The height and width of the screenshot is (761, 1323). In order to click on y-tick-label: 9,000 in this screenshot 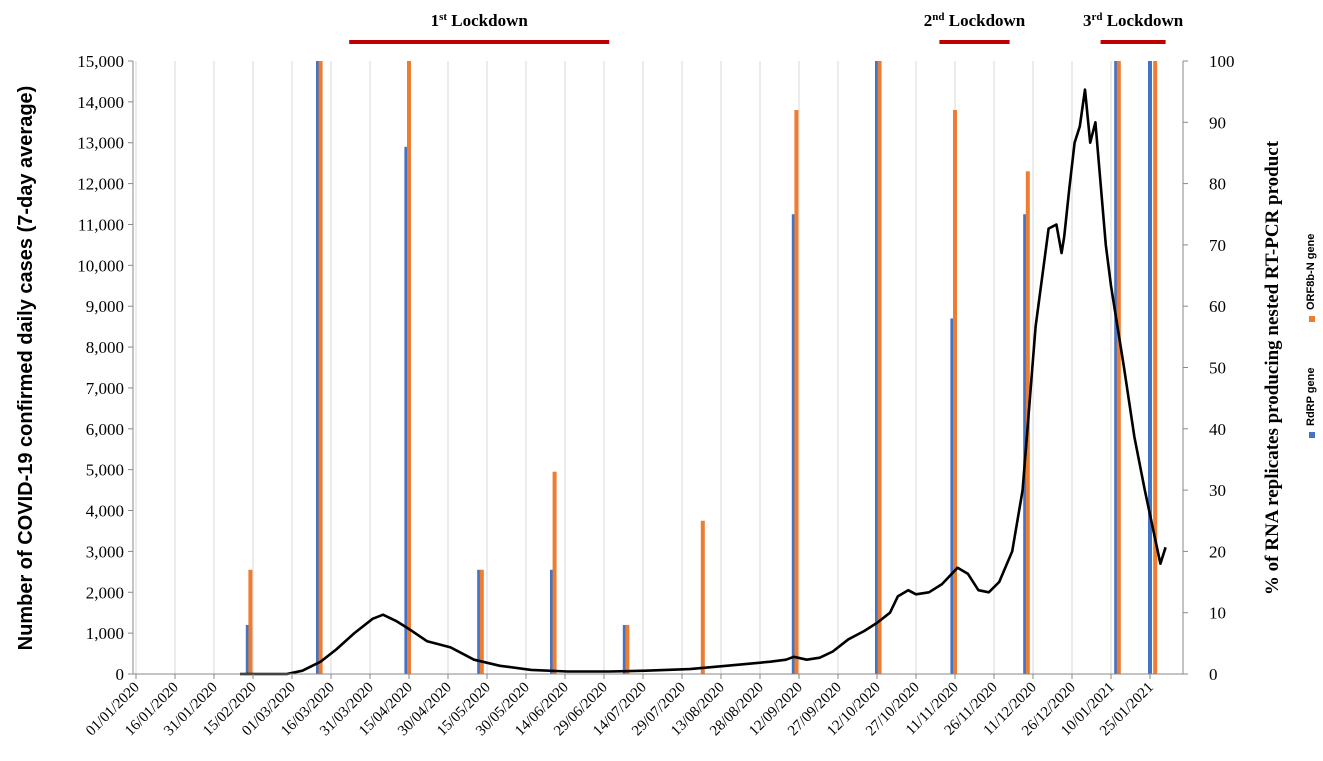, I will do `click(105, 306)`.